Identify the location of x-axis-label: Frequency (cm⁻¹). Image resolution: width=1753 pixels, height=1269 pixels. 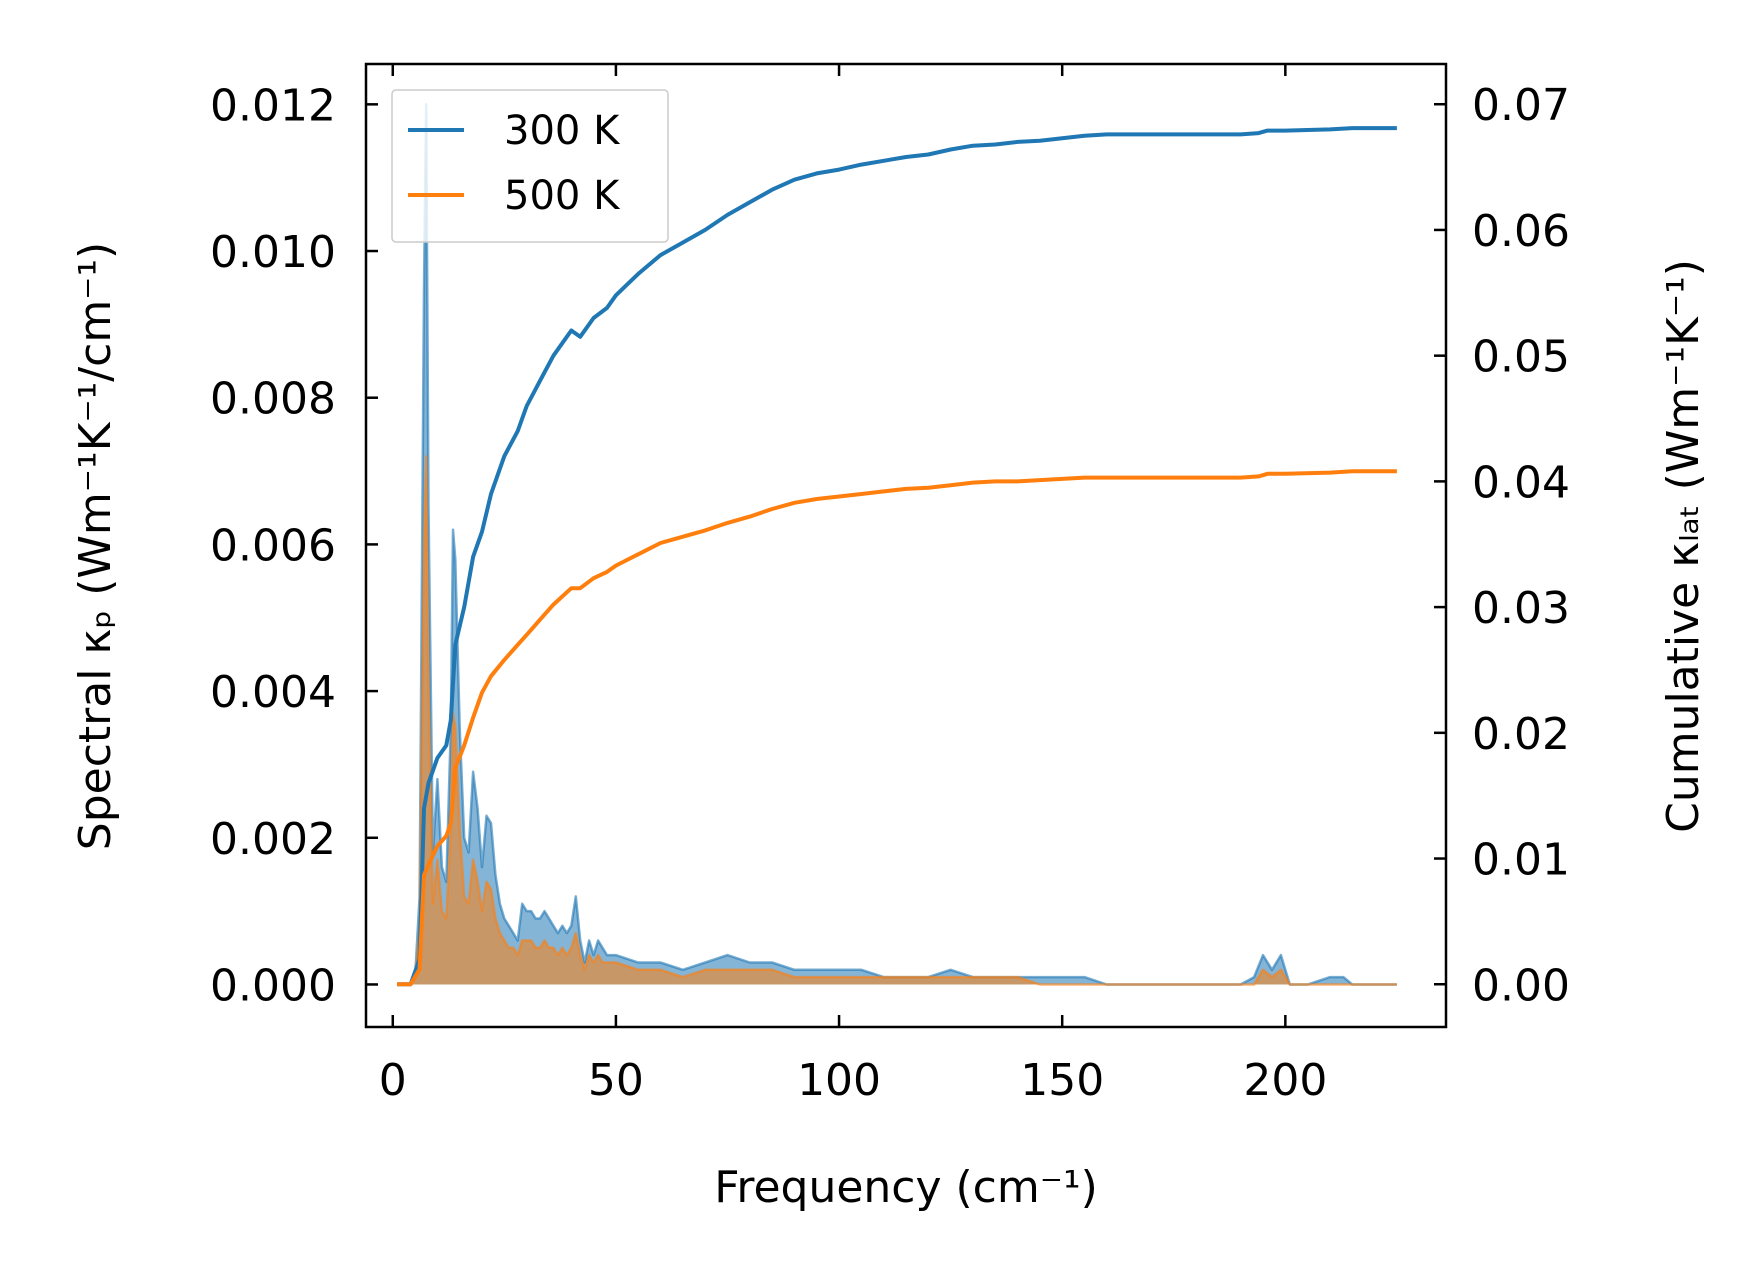
(906, 1187).